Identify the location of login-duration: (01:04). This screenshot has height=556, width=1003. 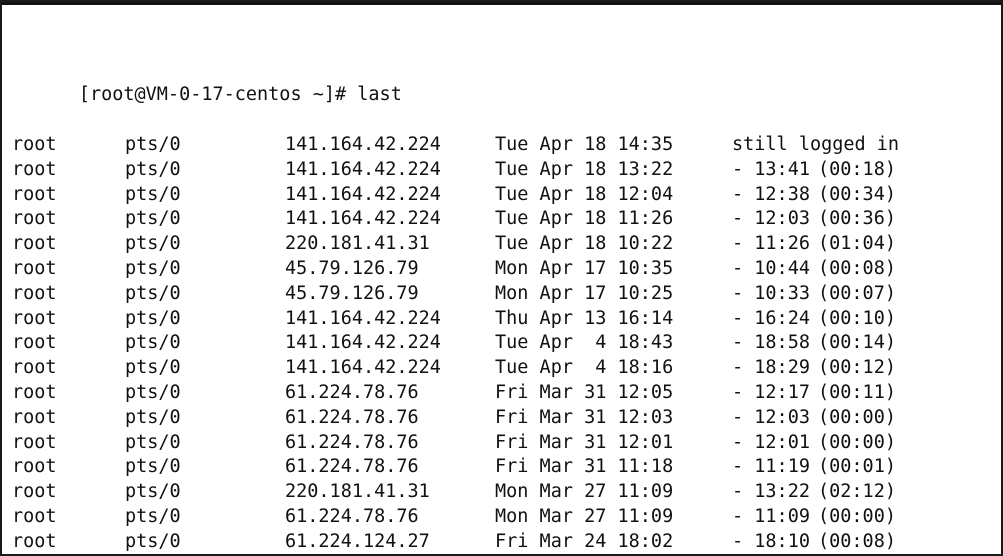
(857, 244).